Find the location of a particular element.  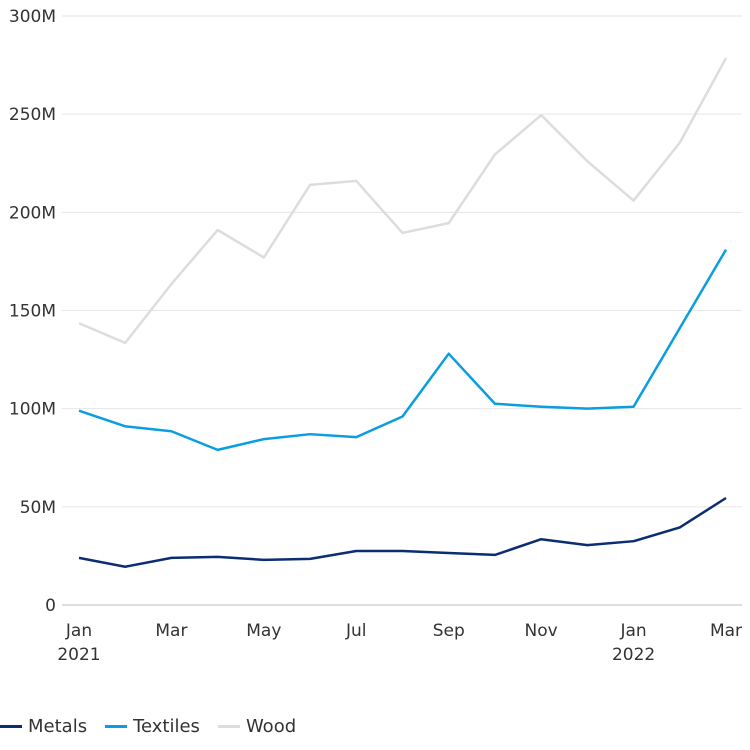

y-tick-label: 150M is located at coordinates (32, 312).